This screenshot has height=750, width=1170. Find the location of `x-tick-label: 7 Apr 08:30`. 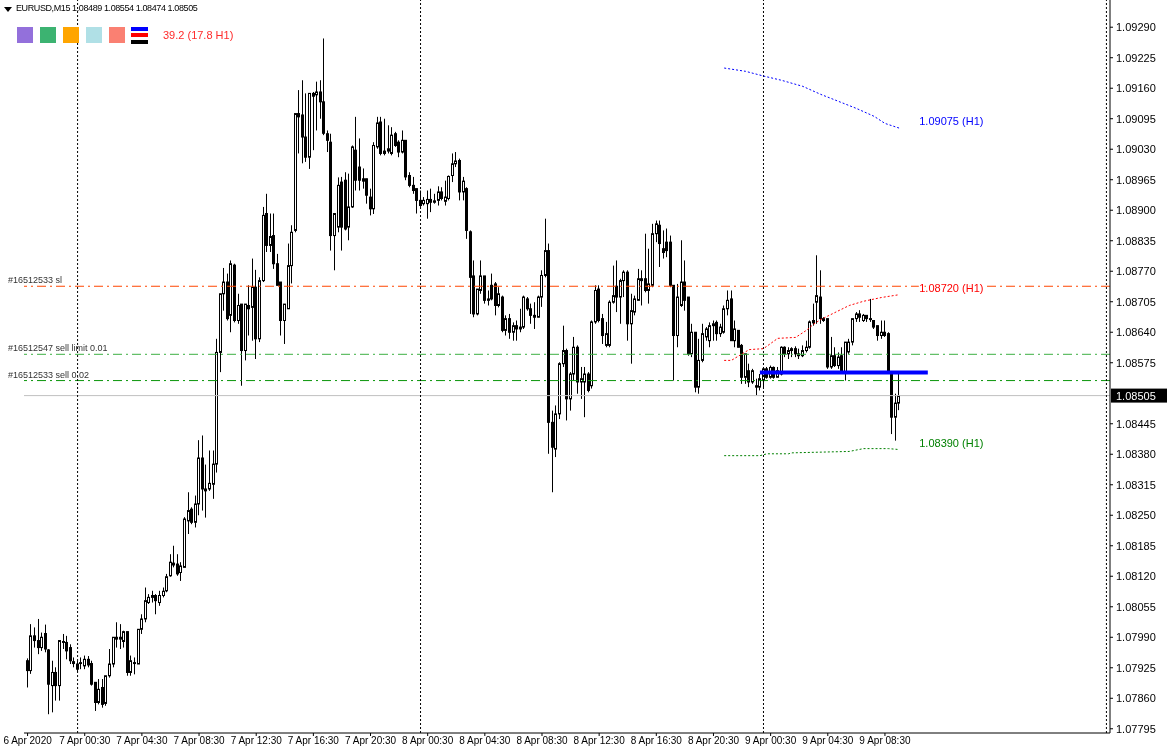

x-tick-label: 7 Apr 08:30 is located at coordinates (199, 741).